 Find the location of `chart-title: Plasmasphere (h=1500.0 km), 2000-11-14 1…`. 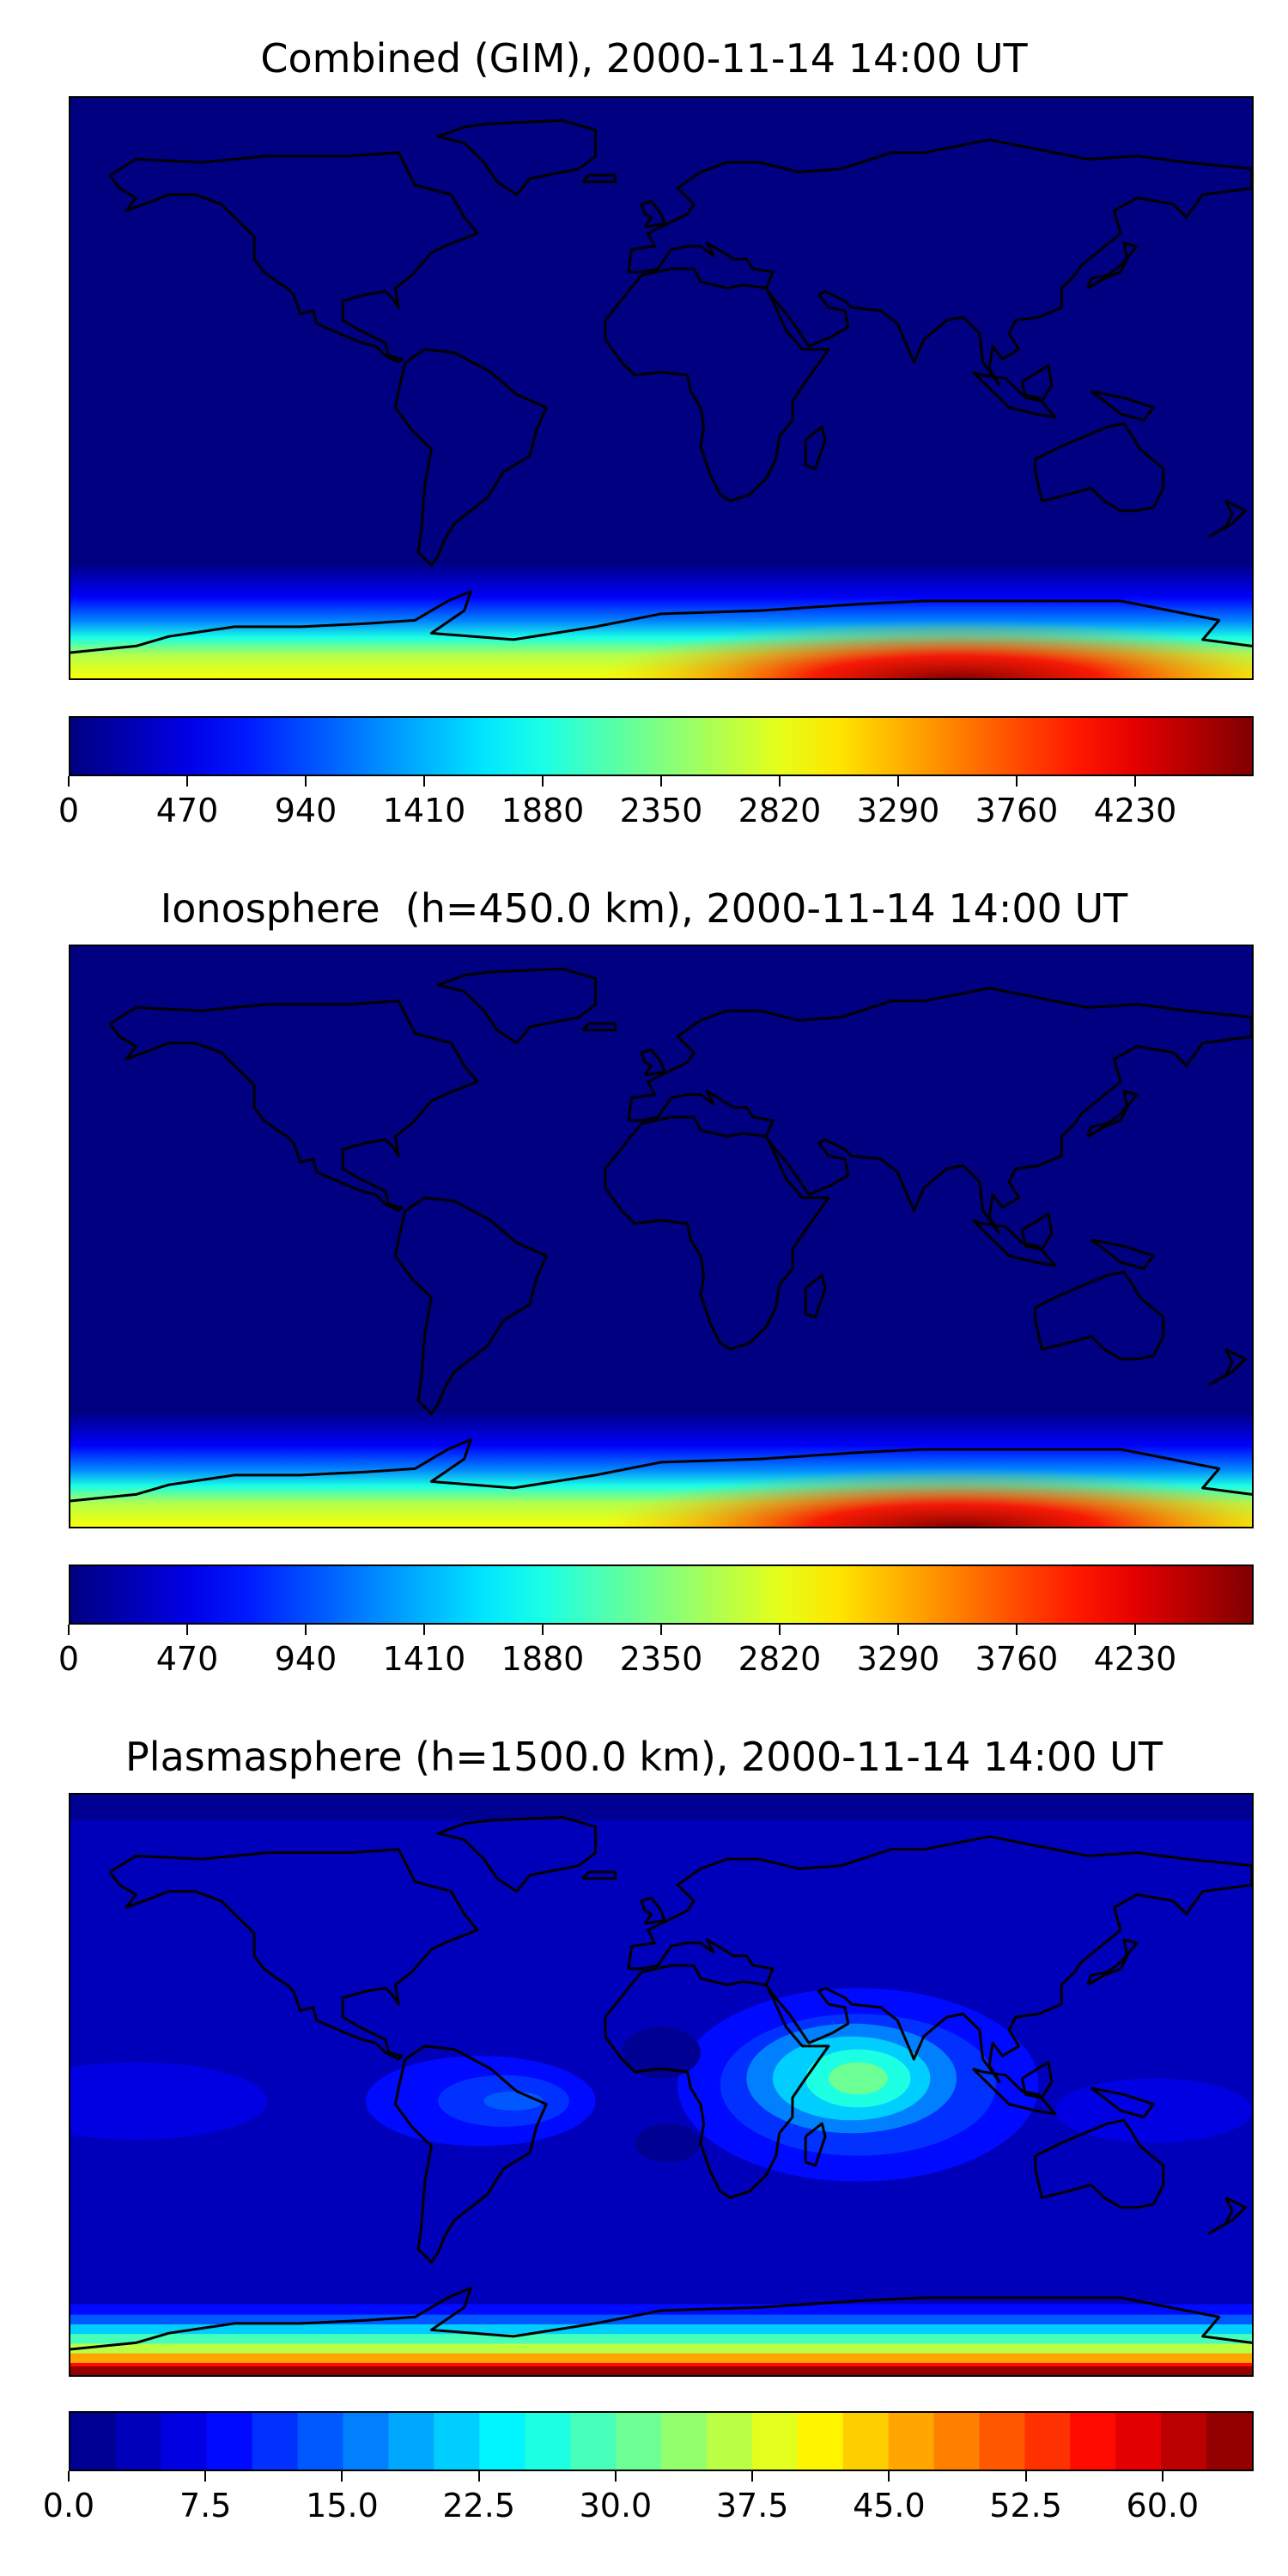

chart-title: Plasmasphere (h=1500.0 km), 2000-11-14 1… is located at coordinates (644, 1757).